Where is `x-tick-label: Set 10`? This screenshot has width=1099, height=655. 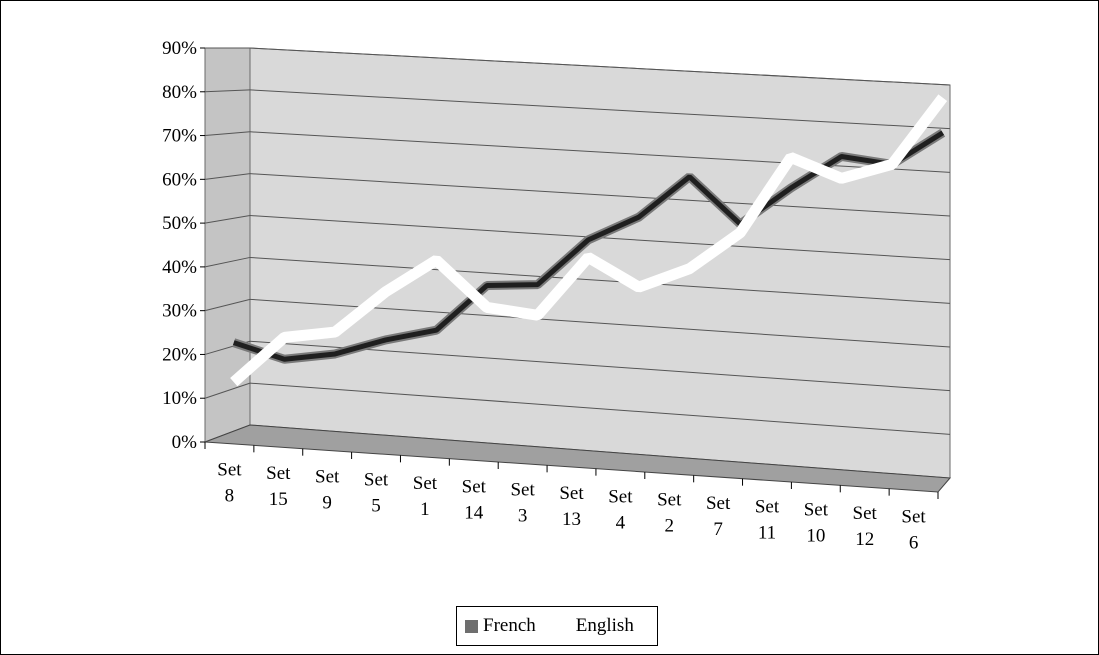 x-tick-label: Set 10 is located at coordinates (816, 523).